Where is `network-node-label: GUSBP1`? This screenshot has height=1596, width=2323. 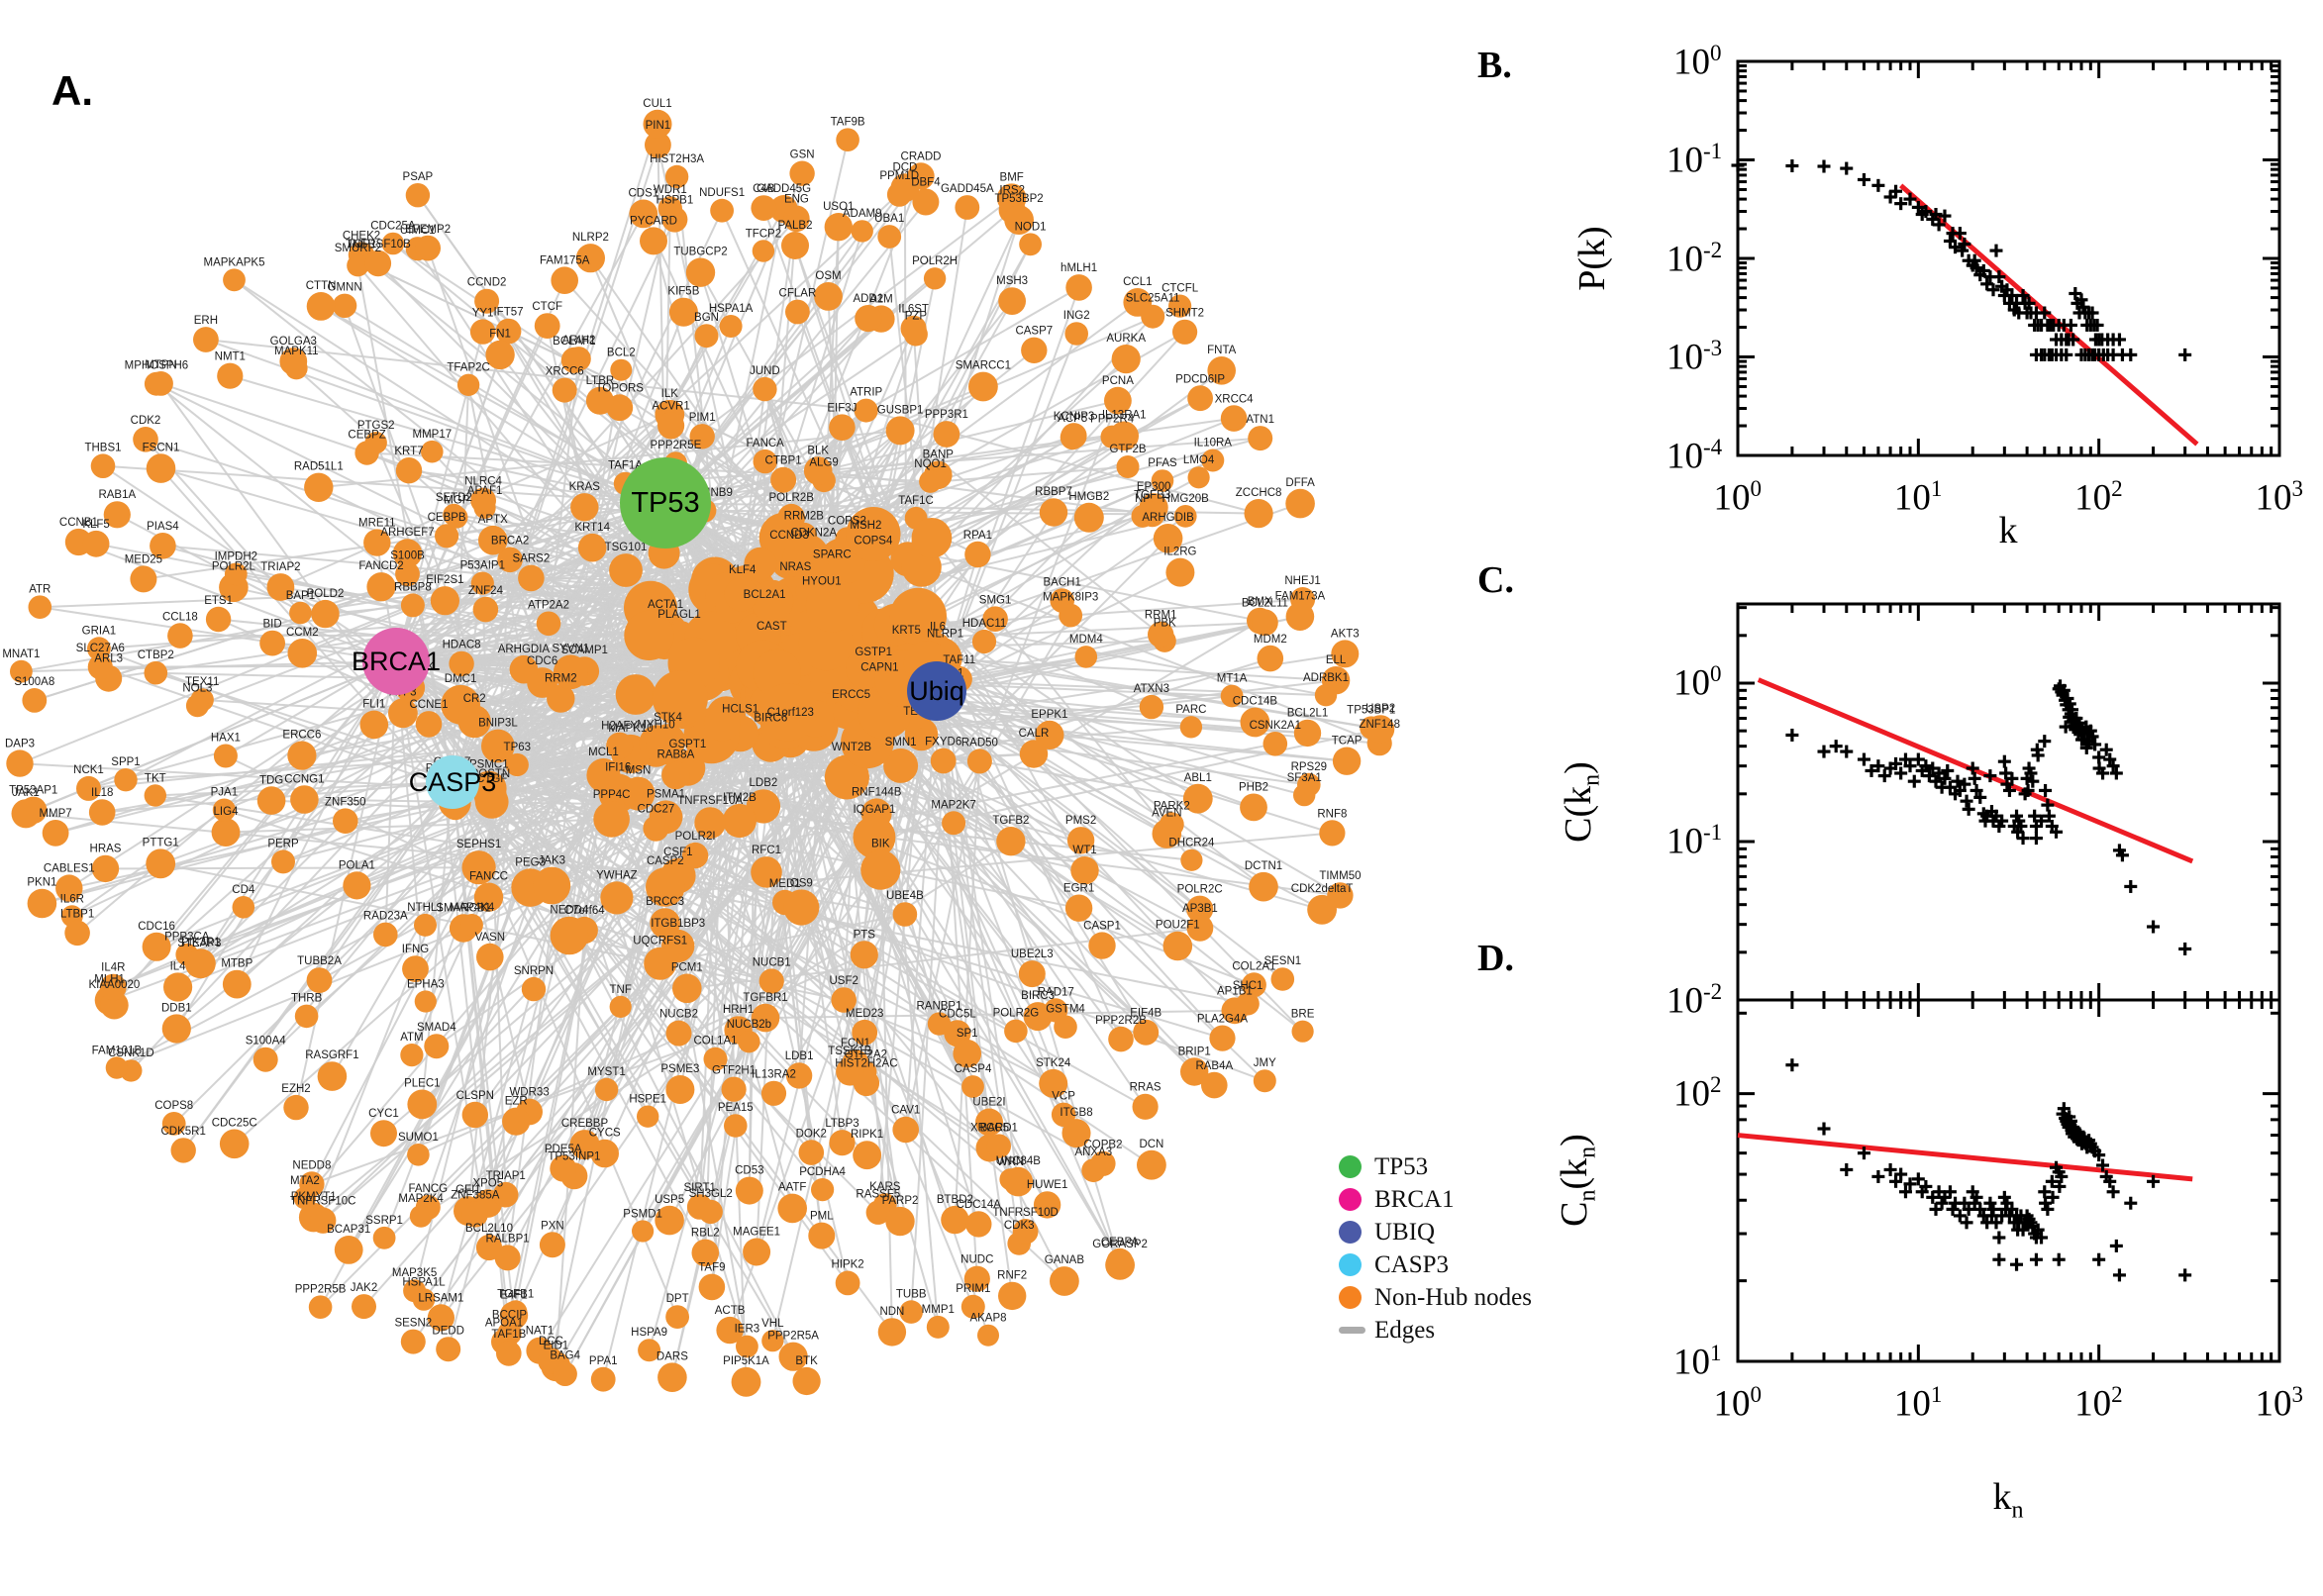
network-node-label: GUSBP1 is located at coordinates (901, 410).